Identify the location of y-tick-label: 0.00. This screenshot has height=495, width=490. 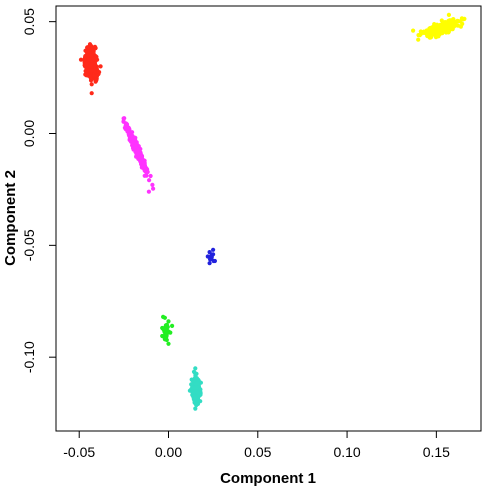
(29, 133).